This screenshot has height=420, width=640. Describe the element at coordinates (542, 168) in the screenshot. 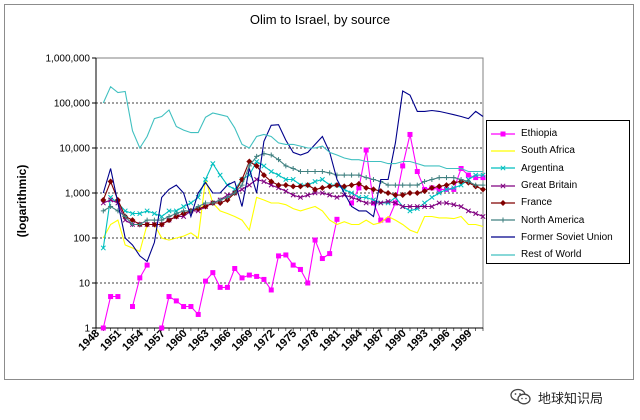

I see `legend-label: Argentina` at that location.